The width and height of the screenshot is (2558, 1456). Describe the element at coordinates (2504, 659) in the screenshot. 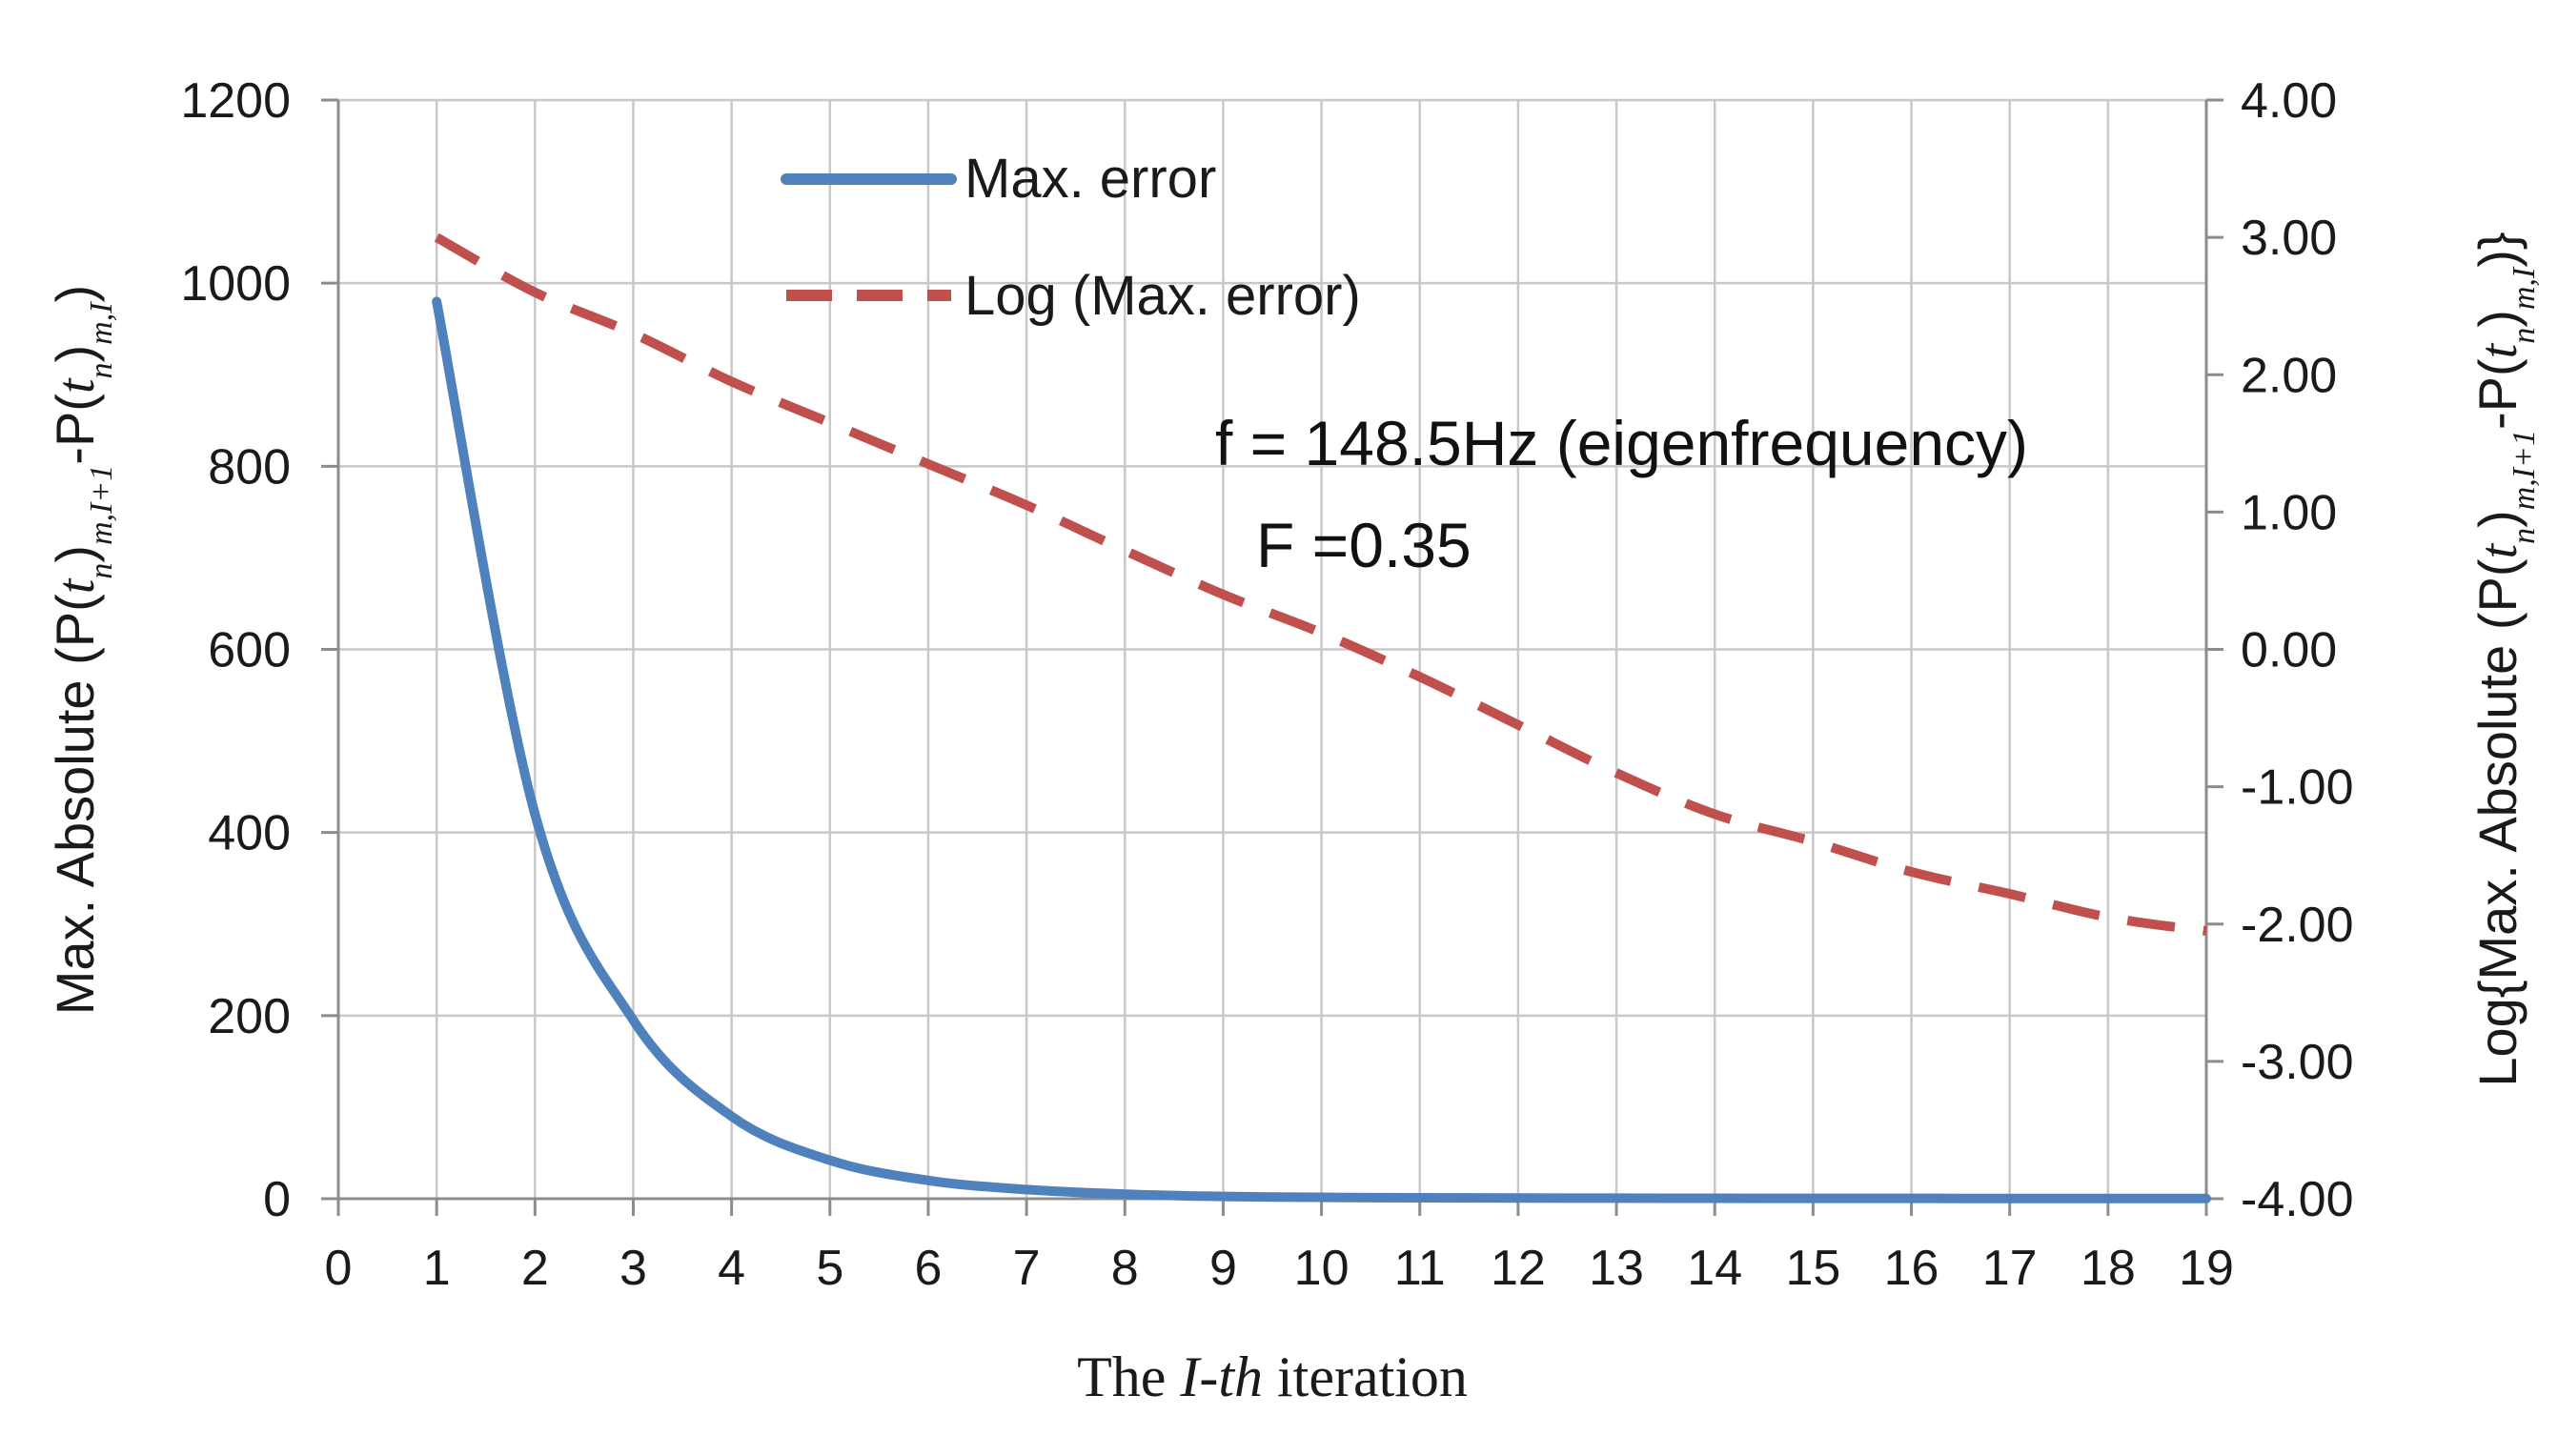

I see `right-y-axis-title: Log{Max. Absolute (P(tn)m,I+1-P(tn)m,I)}` at that location.